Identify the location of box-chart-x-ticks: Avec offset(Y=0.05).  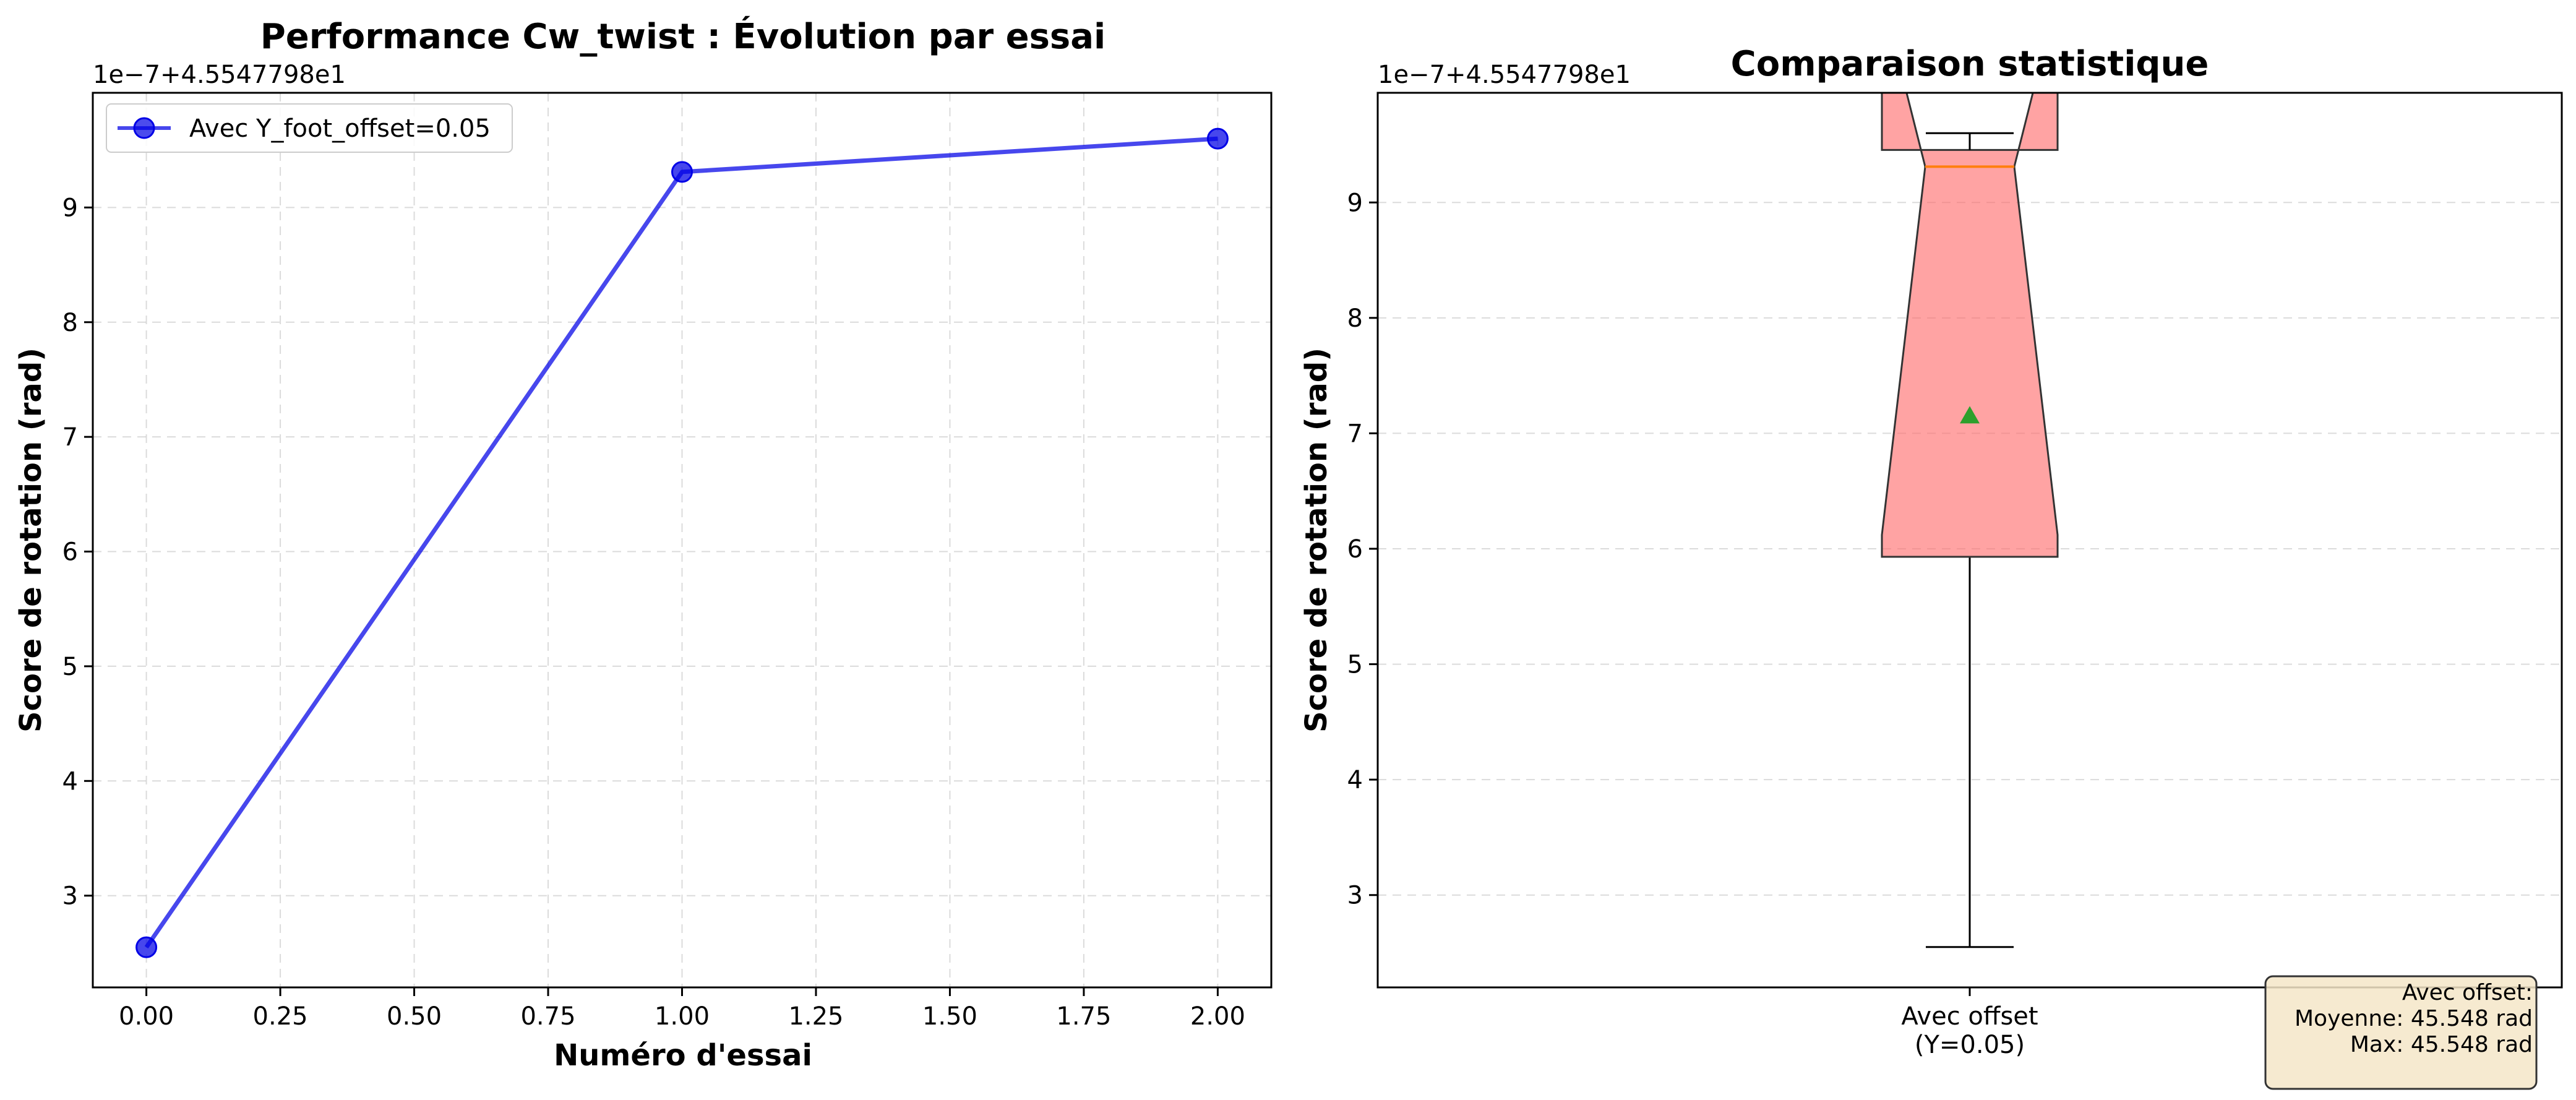
(1970, 1023).